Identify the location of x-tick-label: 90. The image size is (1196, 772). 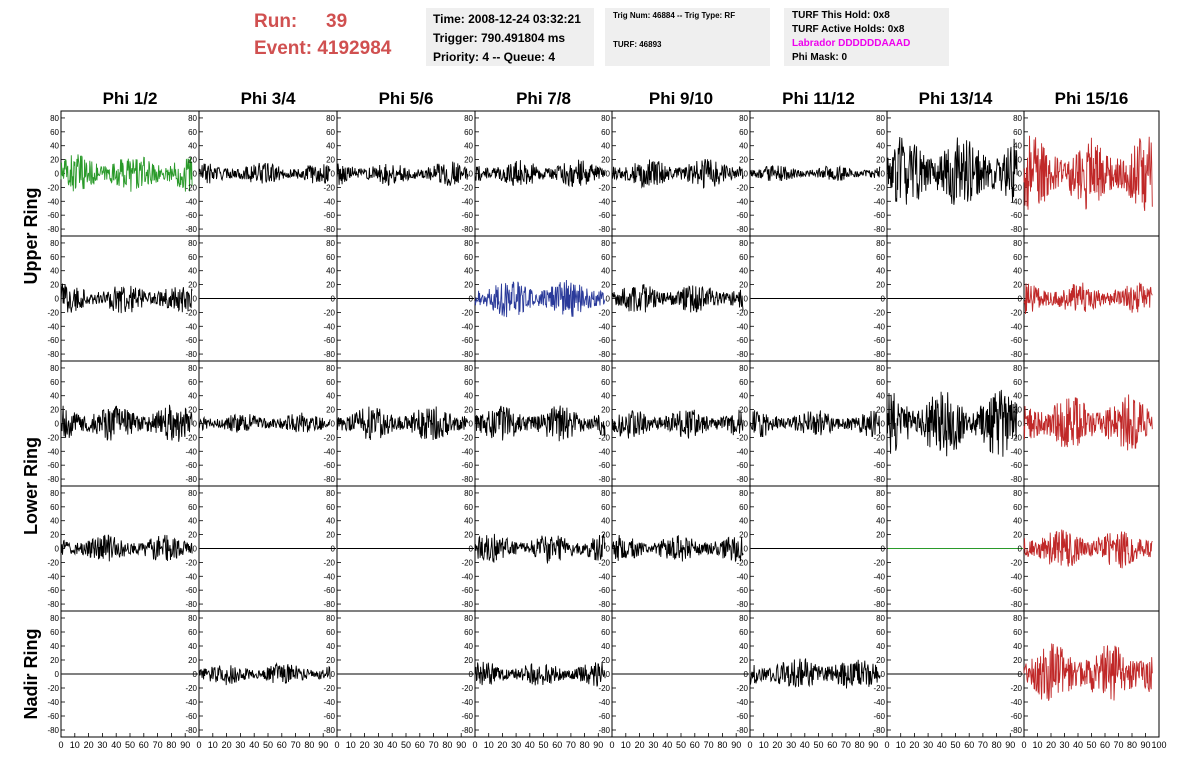
(1010, 745).